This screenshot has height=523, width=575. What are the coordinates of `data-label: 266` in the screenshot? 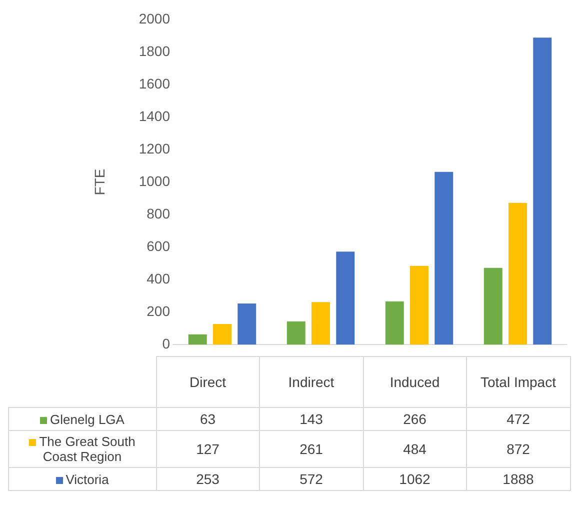 It's located at (414, 419).